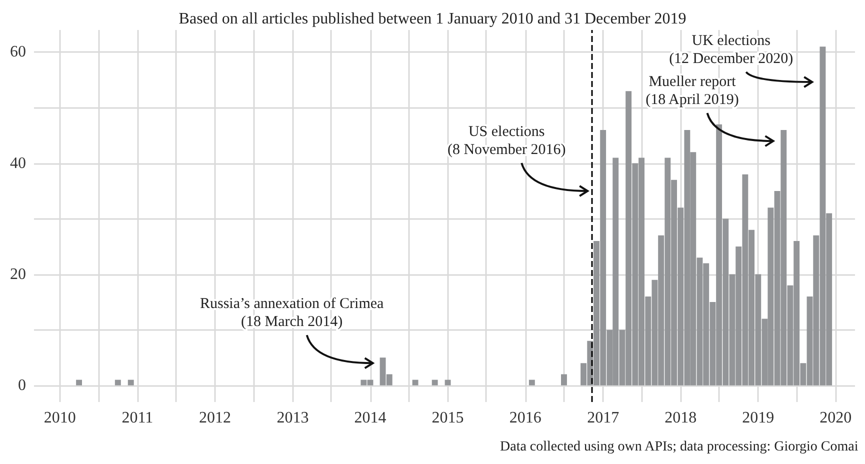 The image size is (865, 464). I want to click on y-tick-label: 40, so click(18, 163).